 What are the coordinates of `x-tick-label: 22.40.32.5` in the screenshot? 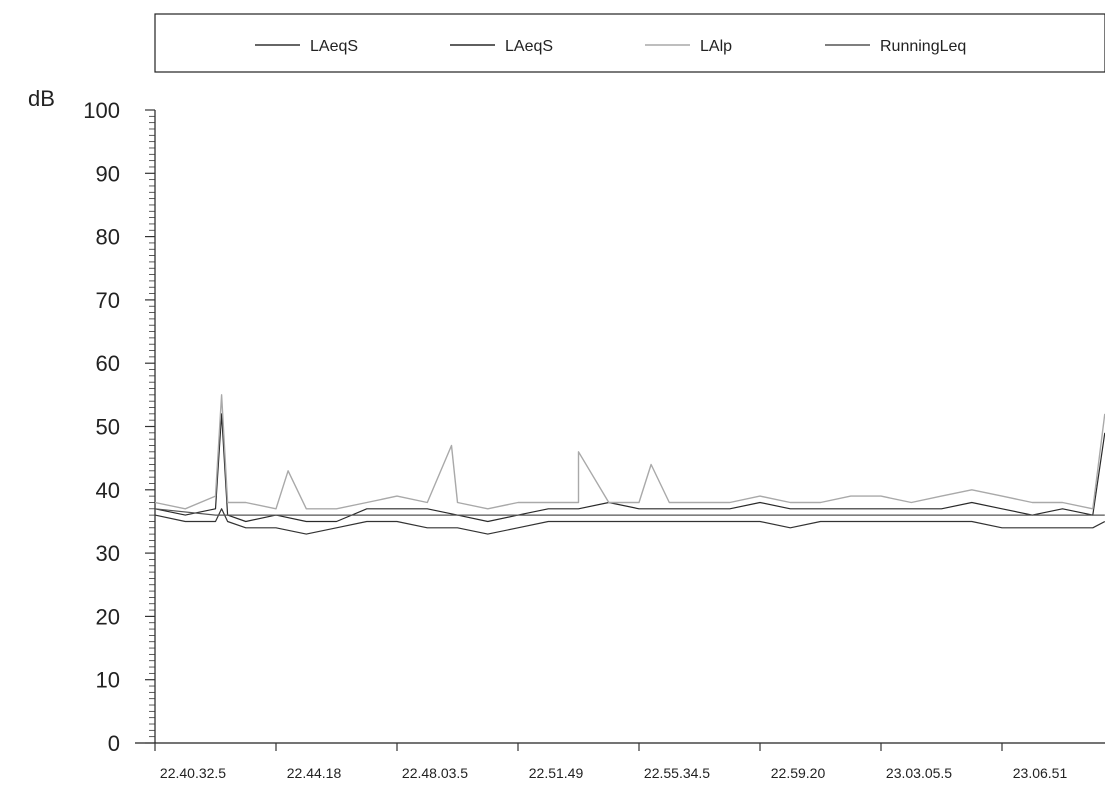 It's located at (193, 773).